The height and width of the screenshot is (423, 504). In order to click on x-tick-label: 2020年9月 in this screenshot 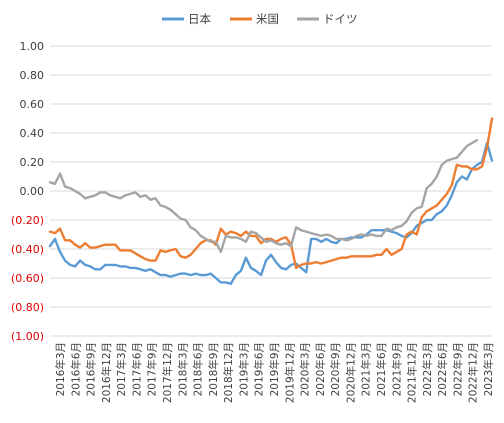, I will do `click(335, 369)`.